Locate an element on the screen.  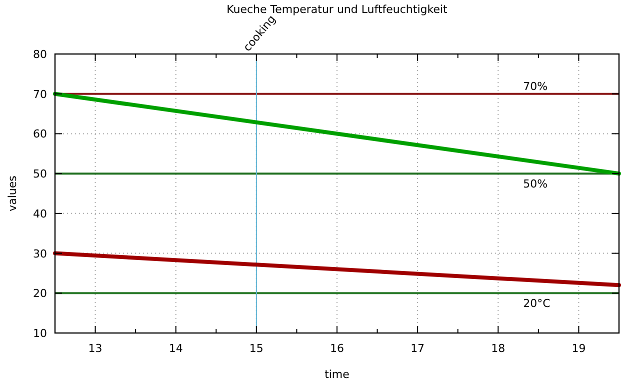
ref-line-label: 50% is located at coordinates (535, 184).